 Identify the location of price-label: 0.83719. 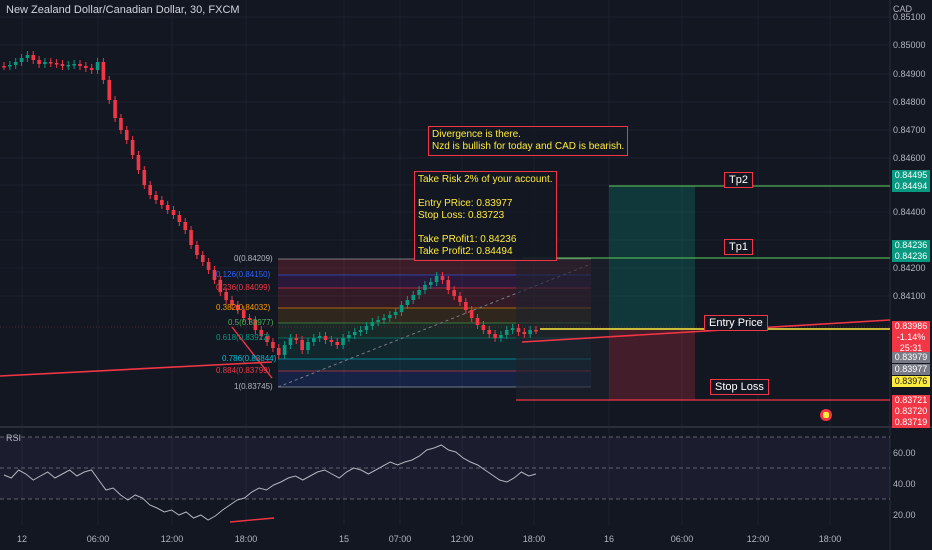
(911, 422).